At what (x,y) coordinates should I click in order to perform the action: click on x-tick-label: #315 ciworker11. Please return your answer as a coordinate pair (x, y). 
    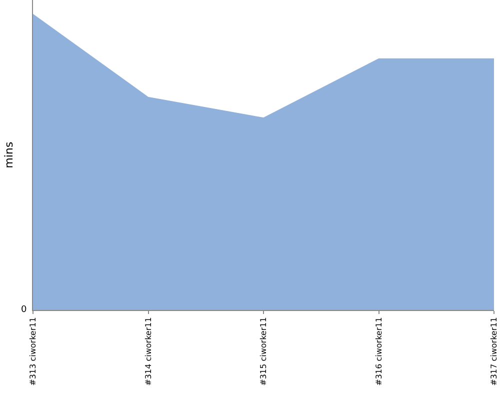
    Looking at the image, I should click on (263, 351).